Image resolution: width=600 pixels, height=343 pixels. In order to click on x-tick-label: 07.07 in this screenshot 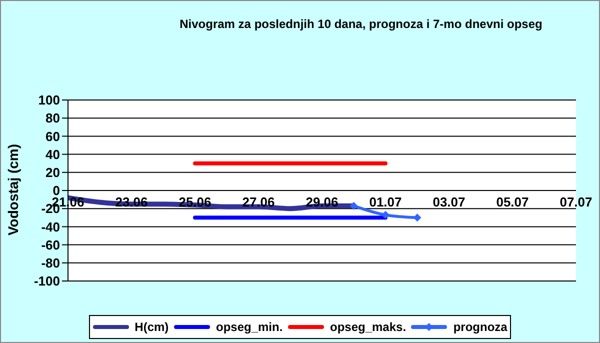, I will do `click(576, 202)`.